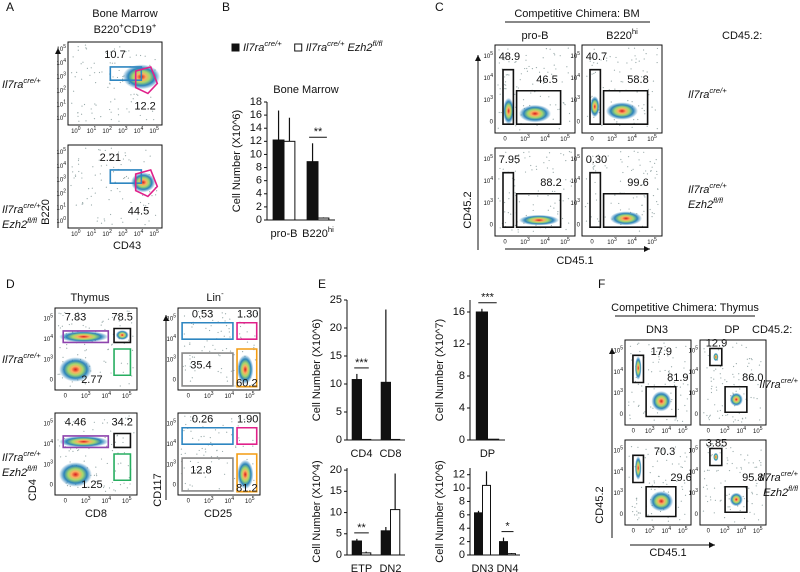 This screenshot has height=572, width=800. Describe the element at coordinates (661, 401) in the screenshot. I see `gate` at that location.